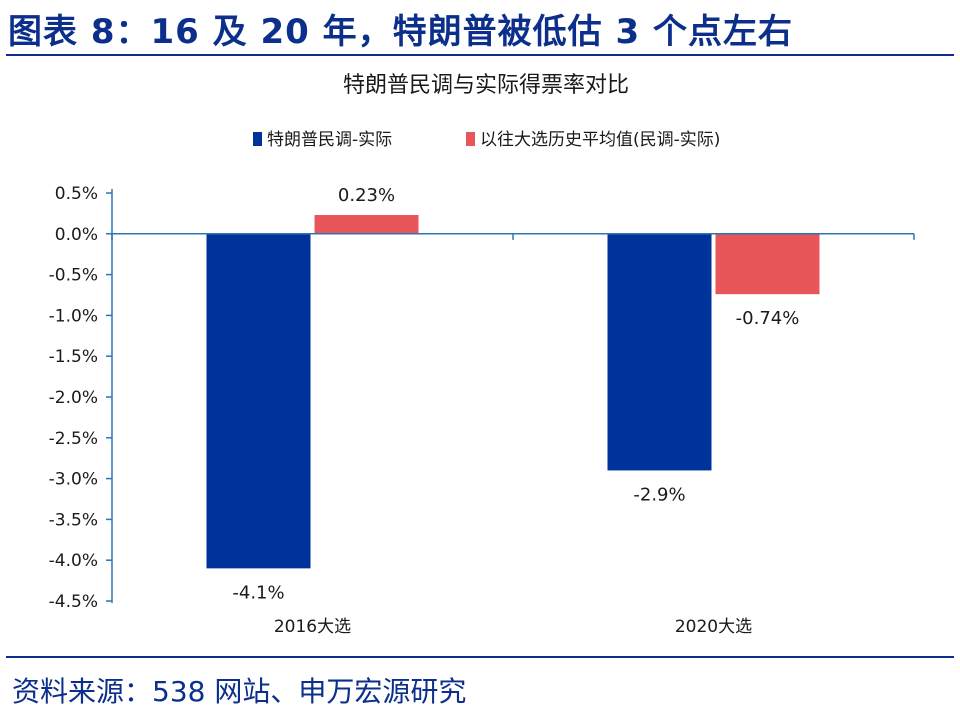  Describe the element at coordinates (76, 235) in the screenshot. I see `y-tick-label: 0.0%` at that location.